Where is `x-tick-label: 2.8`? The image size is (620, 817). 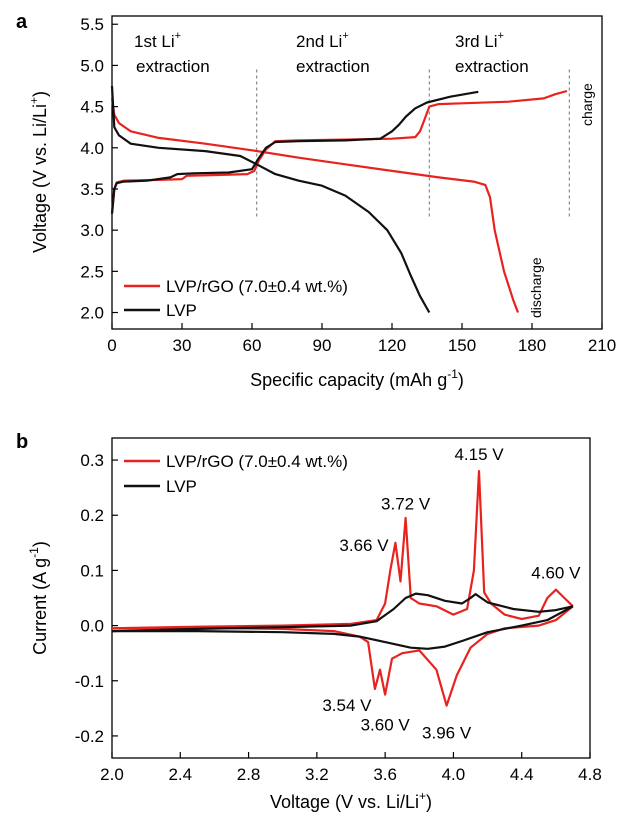 x-tick-label: 2.8 is located at coordinates (249, 774).